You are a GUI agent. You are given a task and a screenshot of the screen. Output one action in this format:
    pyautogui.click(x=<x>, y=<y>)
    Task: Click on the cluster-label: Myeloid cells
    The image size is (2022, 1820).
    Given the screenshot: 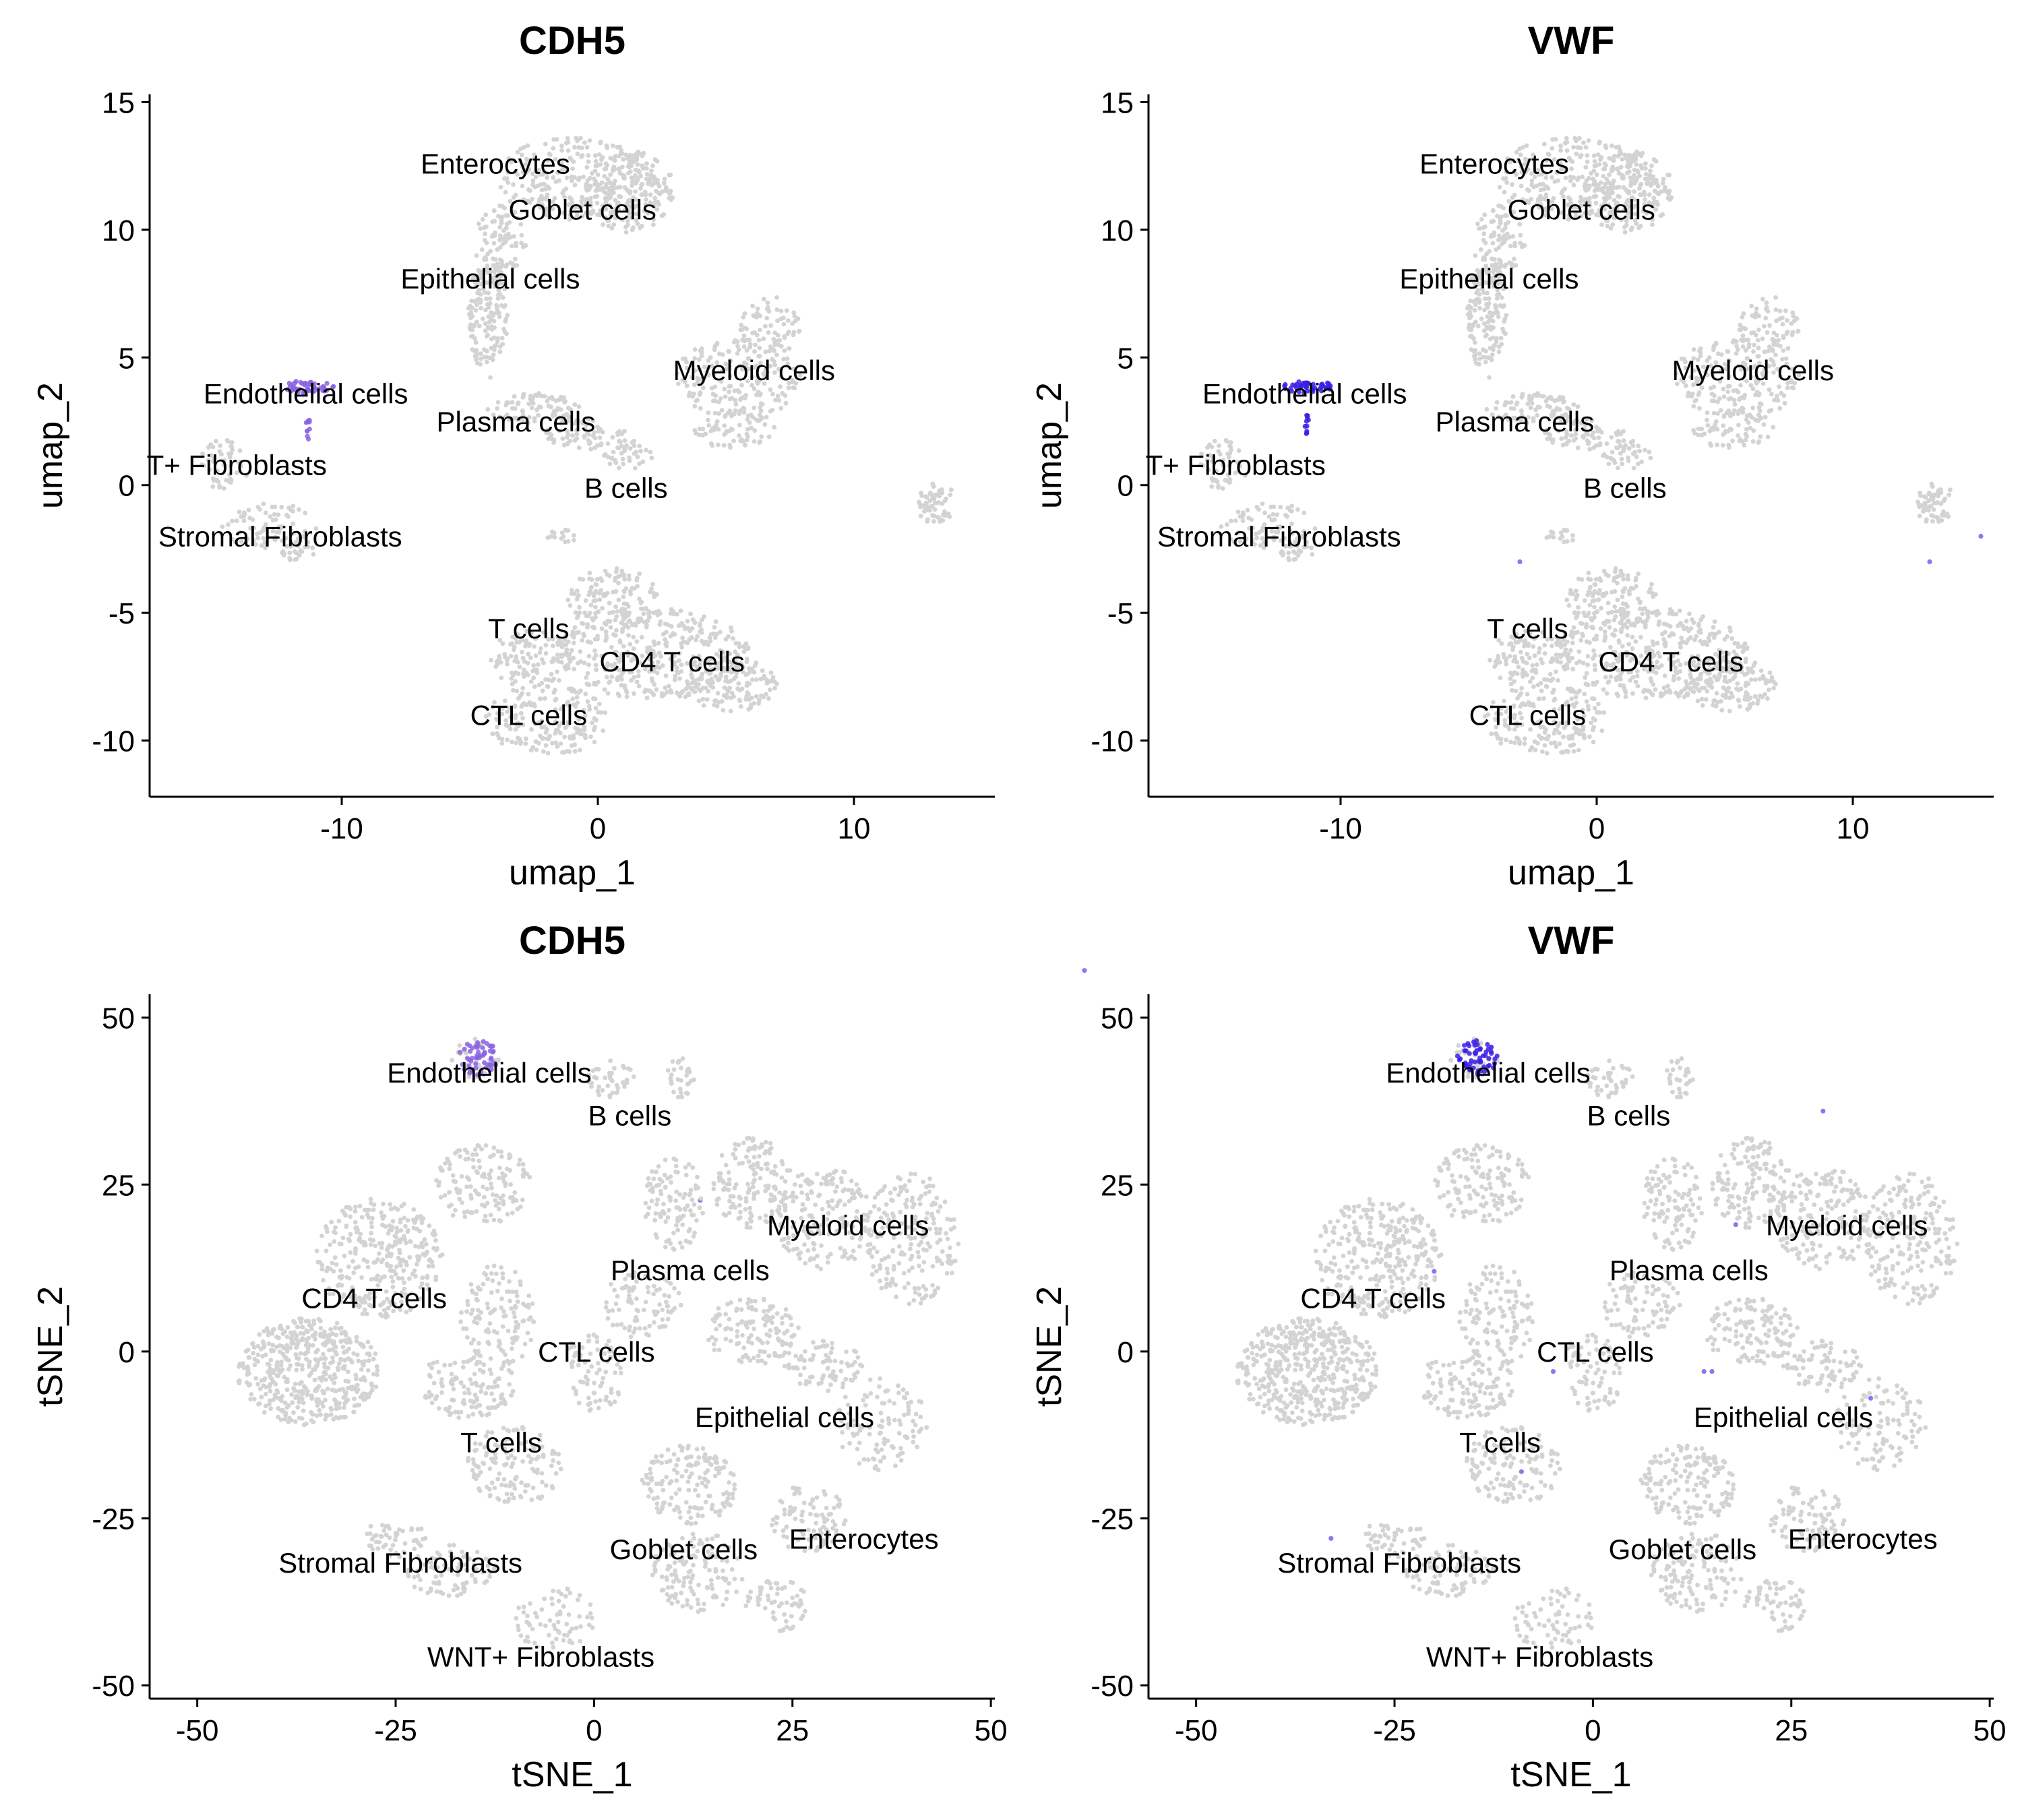 What is the action you would take?
    pyautogui.click(x=1753, y=370)
    